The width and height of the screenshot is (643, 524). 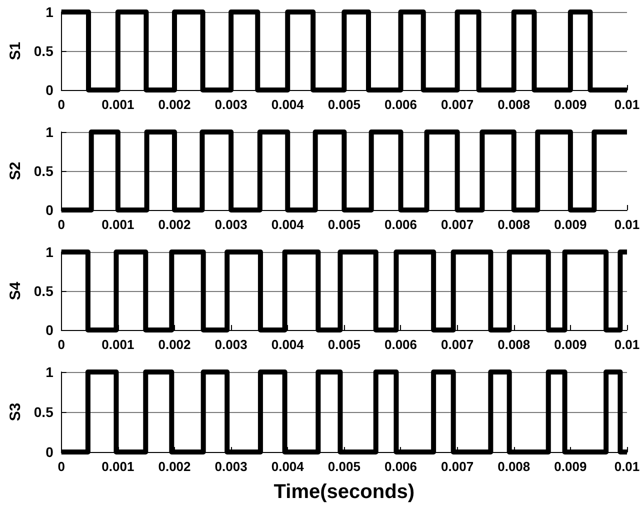 I want to click on y-axis-title: S4, so click(x=15, y=290).